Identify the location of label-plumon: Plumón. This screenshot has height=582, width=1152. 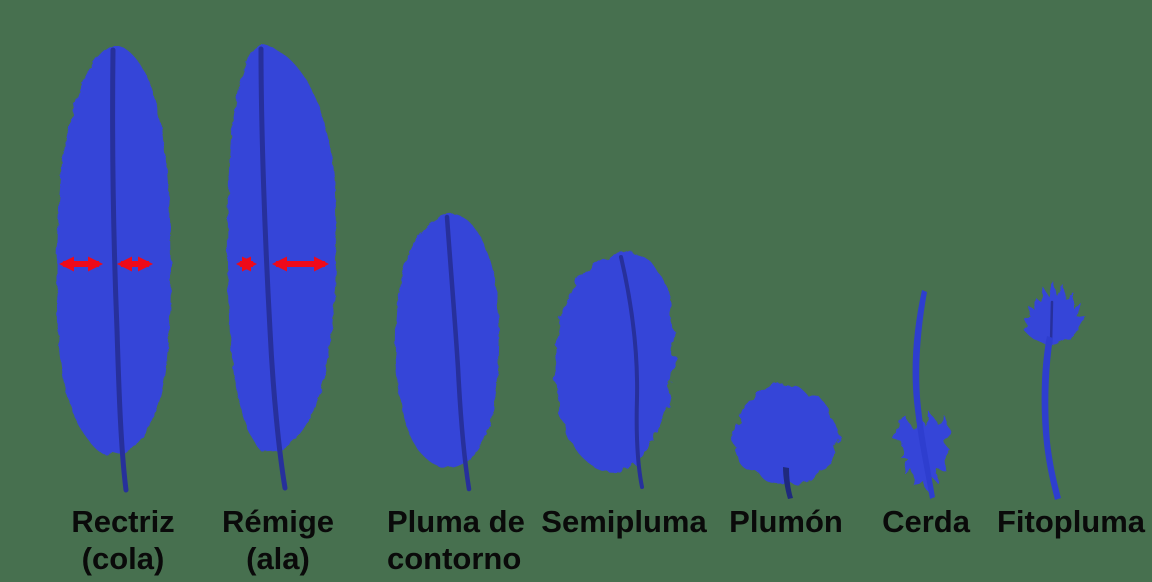
(786, 521).